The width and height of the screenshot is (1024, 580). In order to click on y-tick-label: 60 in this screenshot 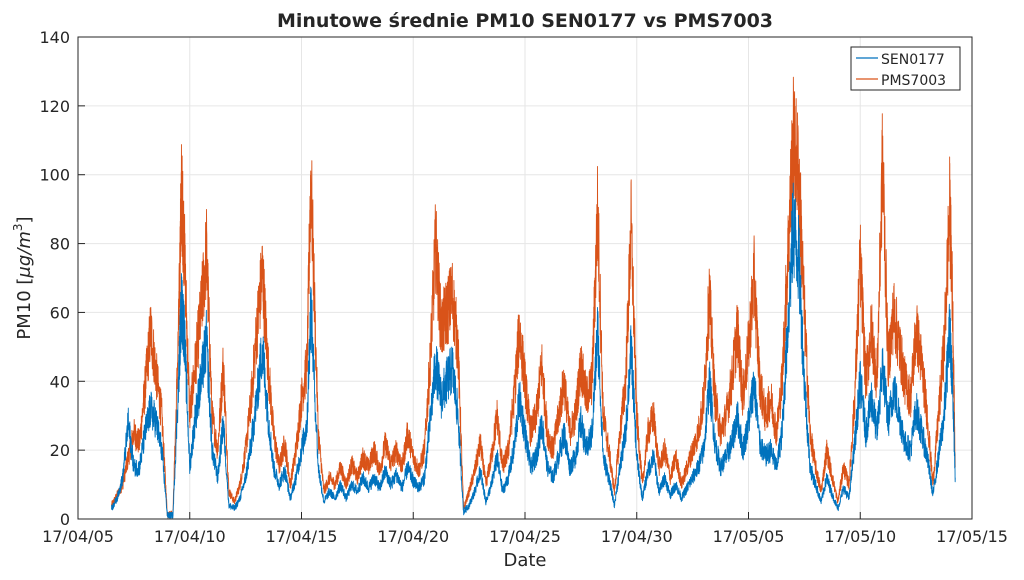, I will do `click(60, 312)`.